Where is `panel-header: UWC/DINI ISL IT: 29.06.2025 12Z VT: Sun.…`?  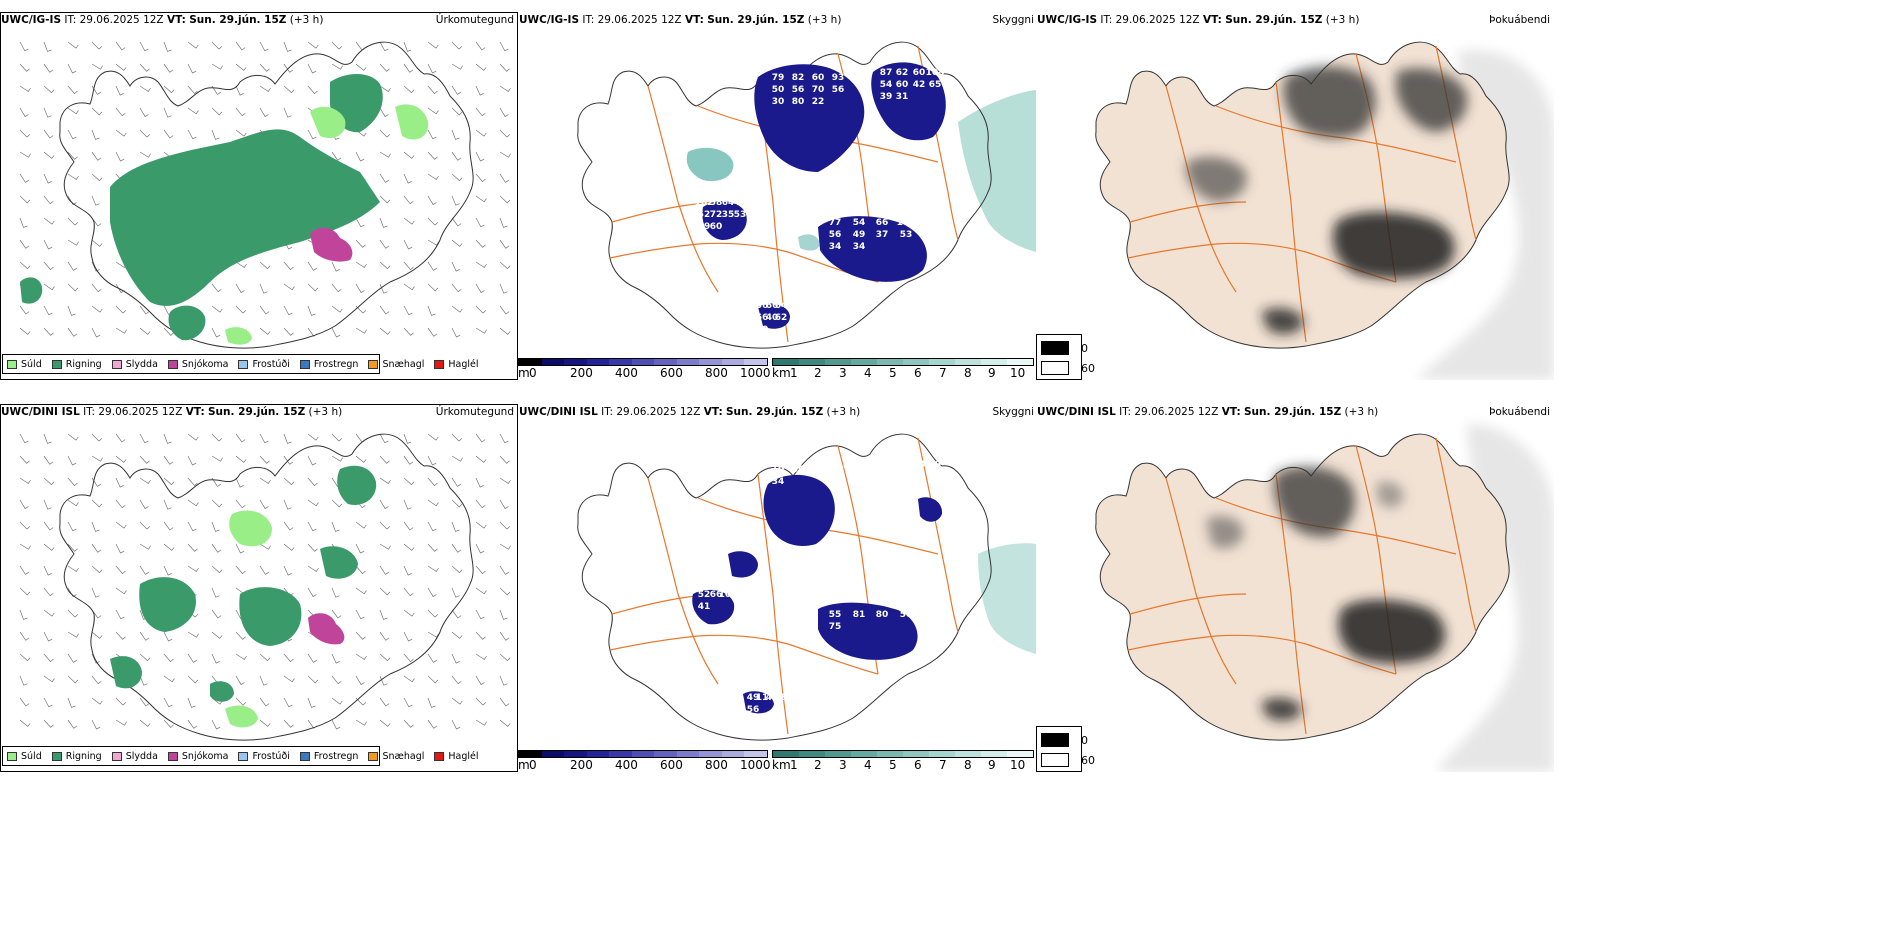 panel-header: UWC/DINI ISL IT: 29.06.2025 12Z VT: Sun.… is located at coordinates (172, 412).